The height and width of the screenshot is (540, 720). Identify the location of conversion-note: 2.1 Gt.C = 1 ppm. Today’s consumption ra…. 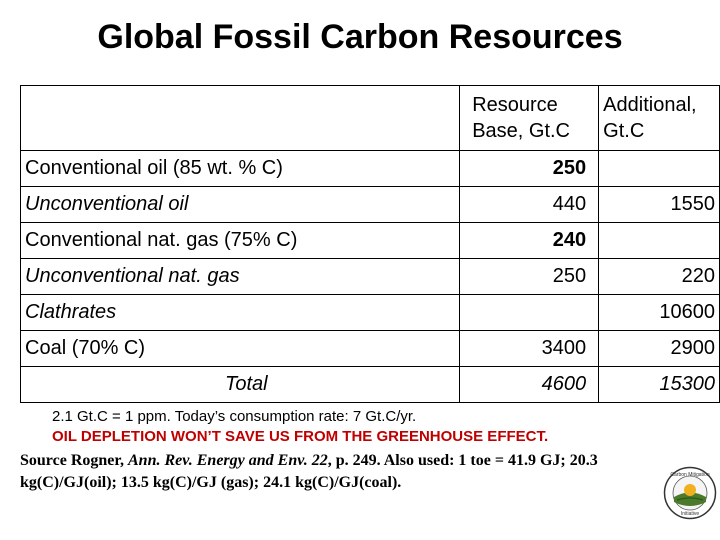
(234, 416).